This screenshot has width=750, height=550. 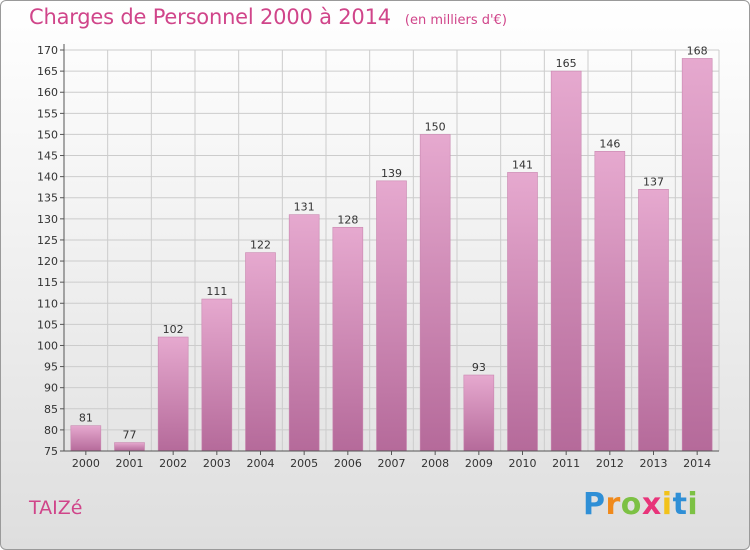 What do you see at coordinates (217, 375) in the screenshot?
I see `bar-2003` at bounding box center [217, 375].